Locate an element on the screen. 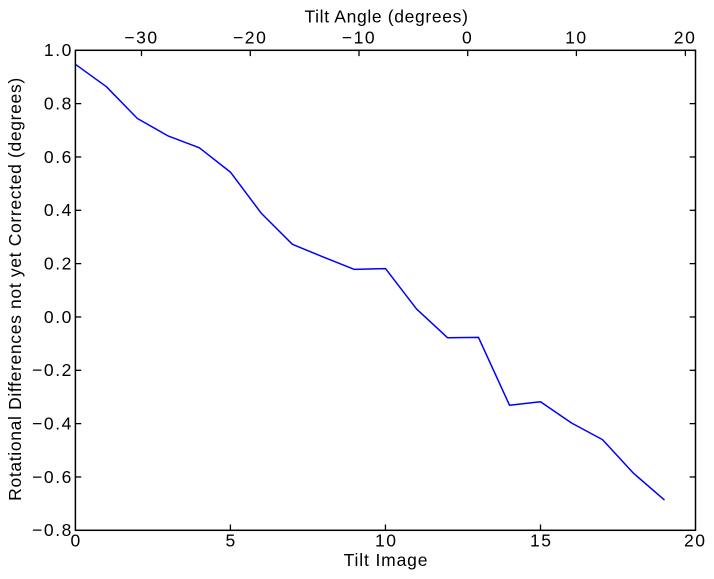 Image resolution: width=714 pixels, height=579 pixels. svg-text: 0.2 is located at coordinates (58, 264).